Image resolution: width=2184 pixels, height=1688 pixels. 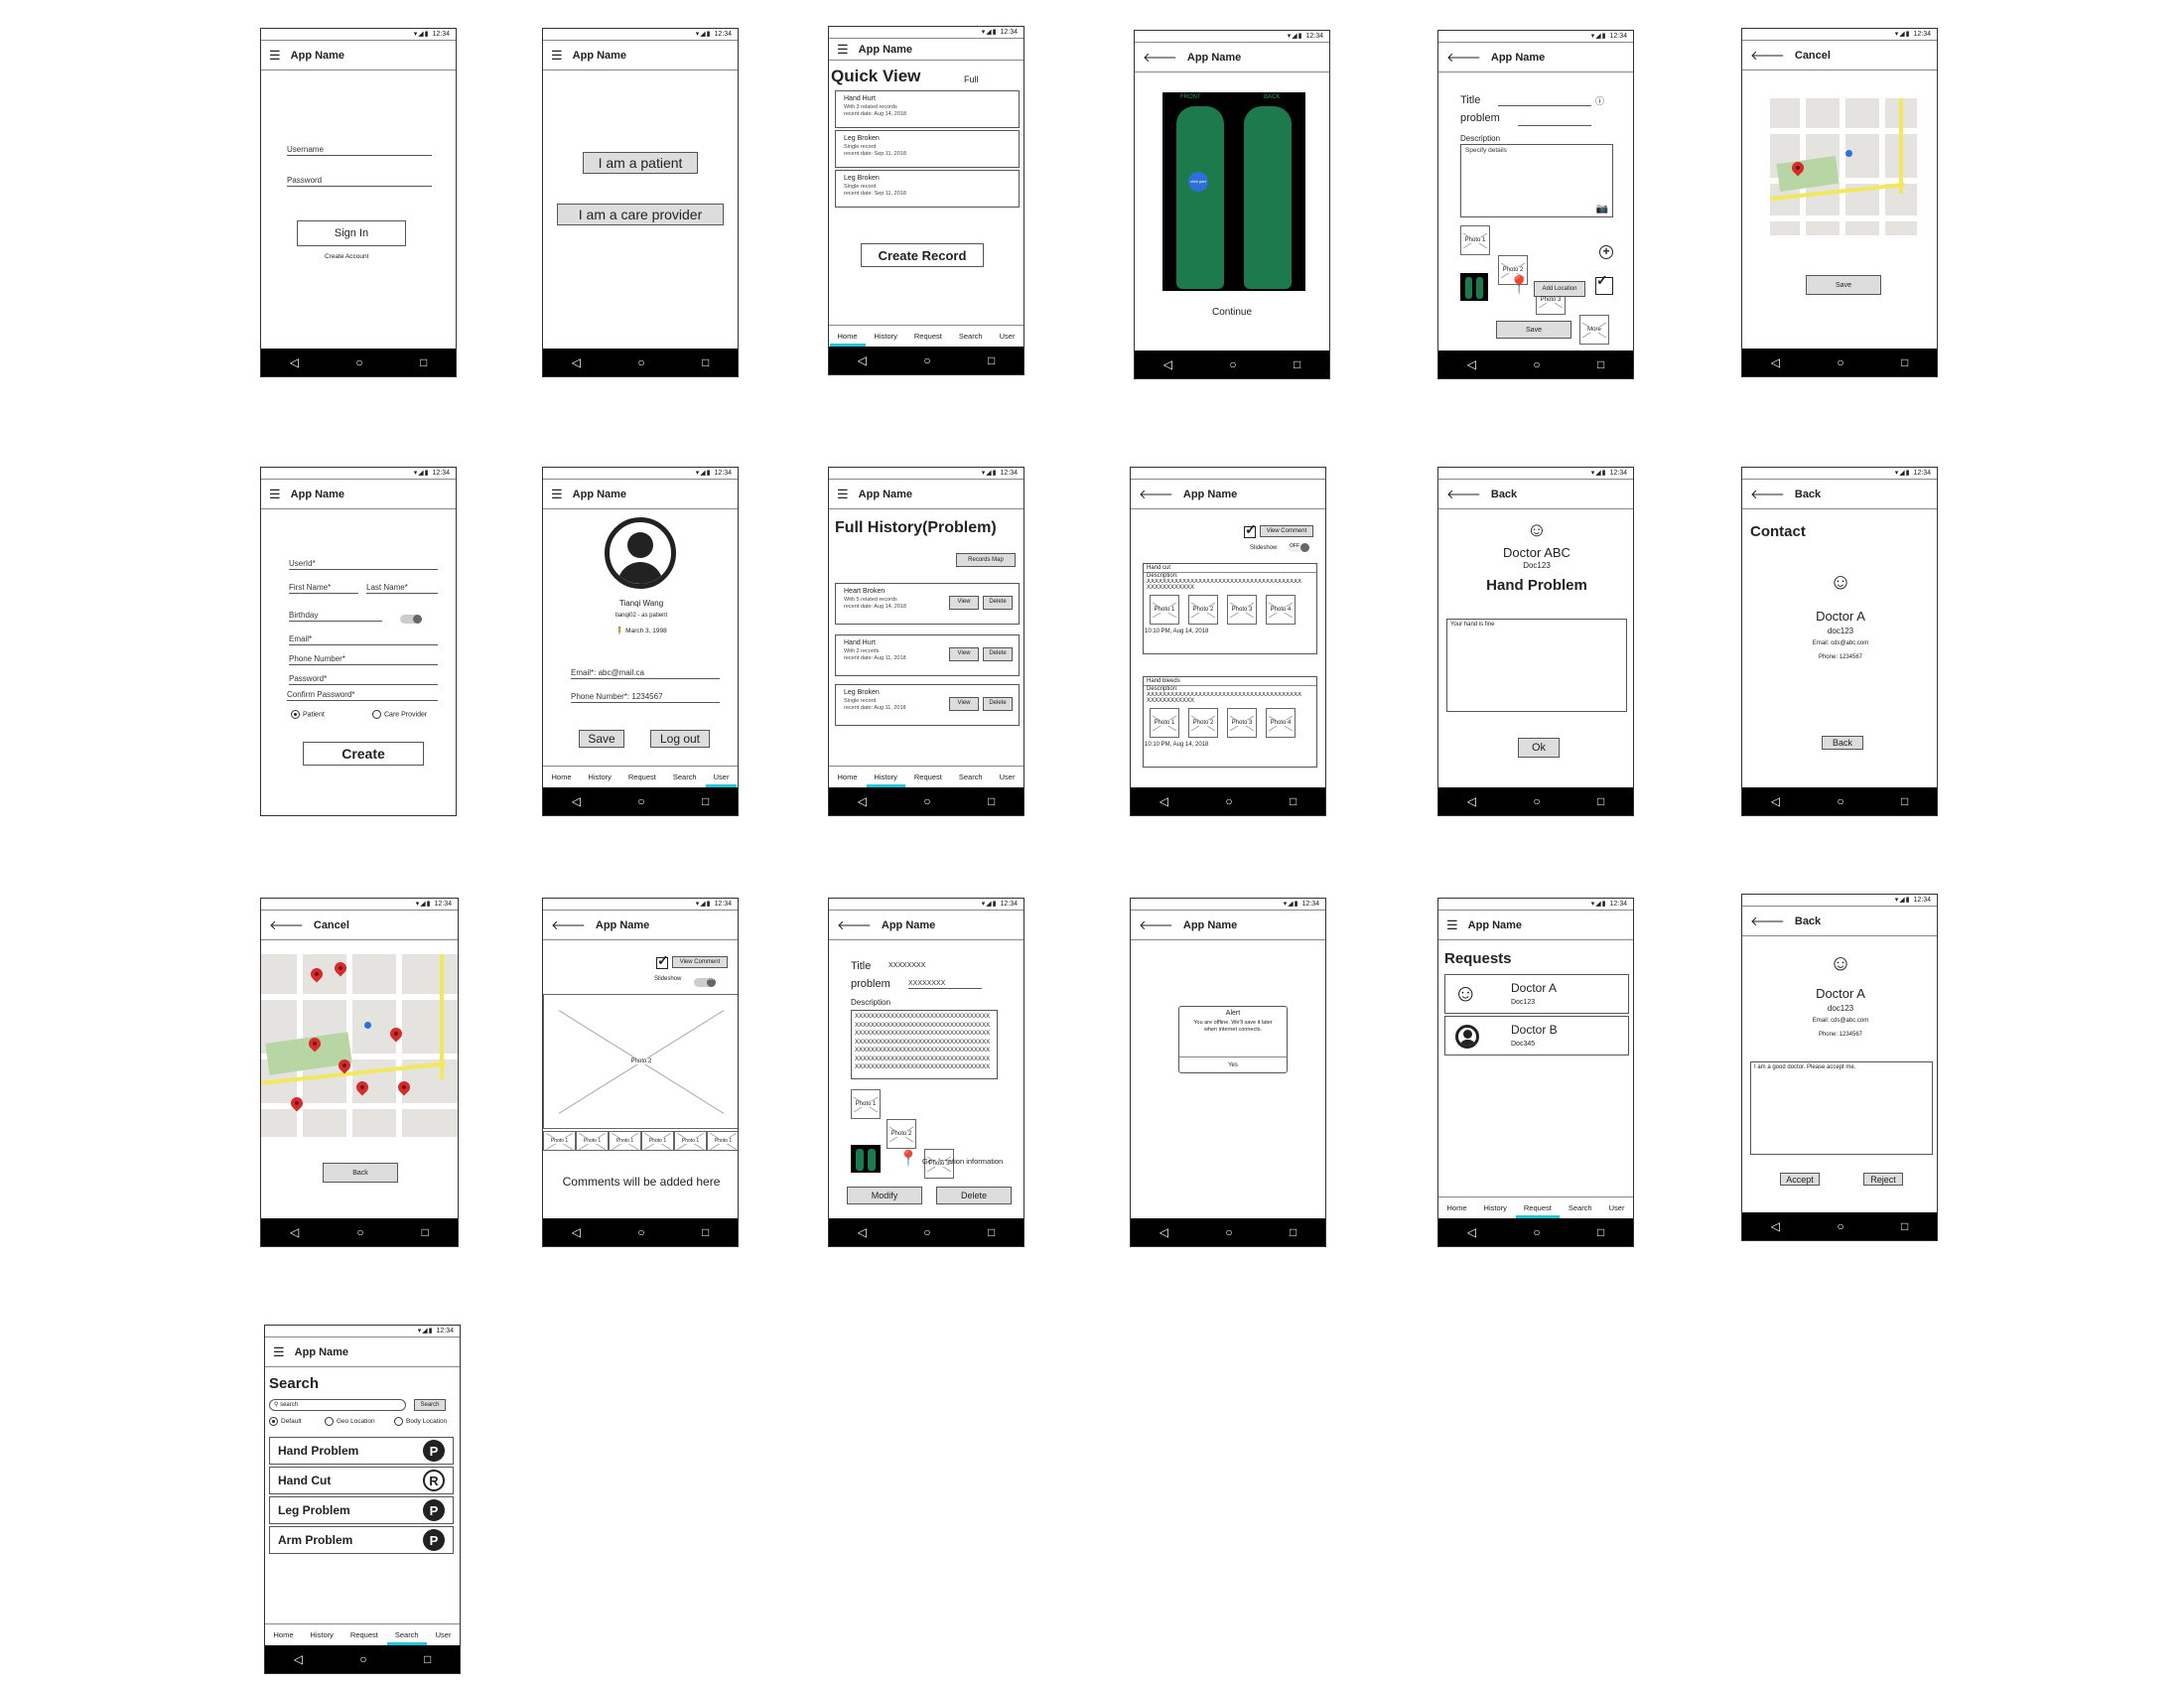 What do you see at coordinates (308, 714) in the screenshot?
I see `patient-radio: Patient` at bounding box center [308, 714].